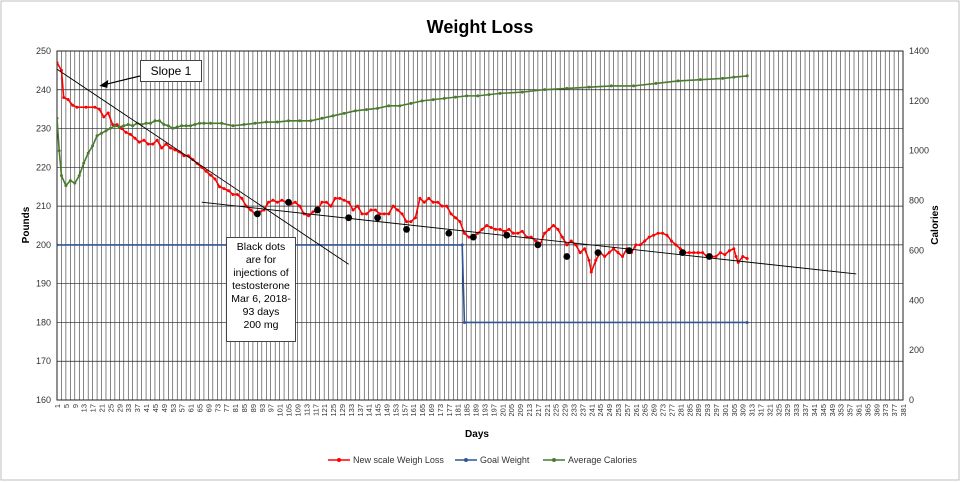 This screenshot has height=482, width=960. Describe the element at coordinates (431, 410) in the screenshot. I see `x-tick-label: 169` at that location.